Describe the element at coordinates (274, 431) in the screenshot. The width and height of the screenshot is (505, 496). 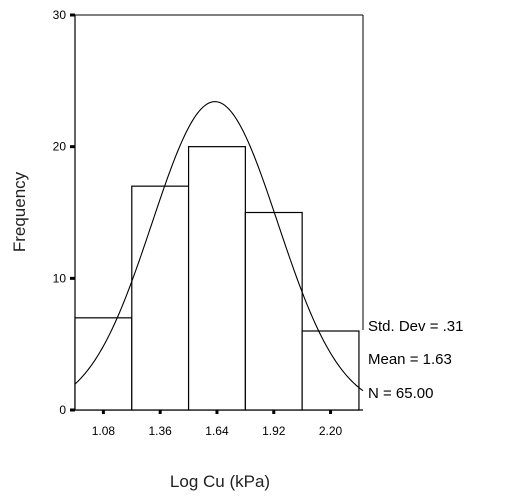
I see `x-tick-label: 1.92` at that location.